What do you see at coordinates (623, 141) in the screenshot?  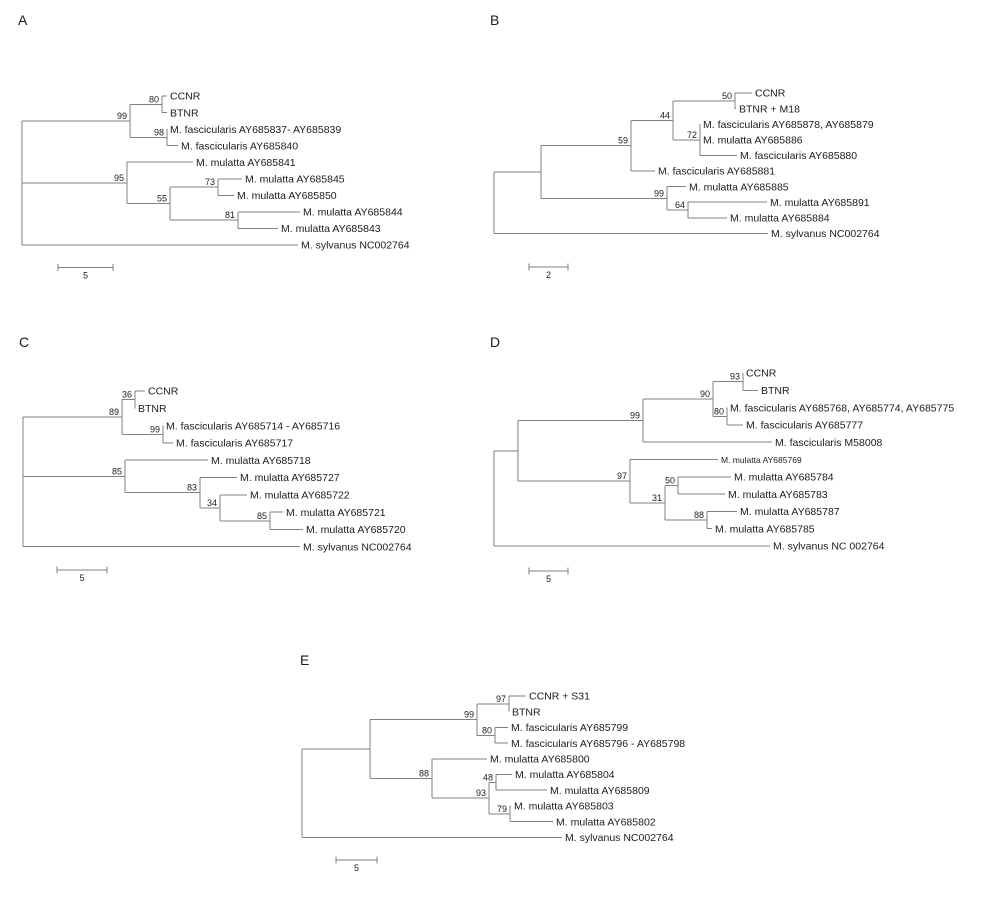 I see `support-value: 59` at bounding box center [623, 141].